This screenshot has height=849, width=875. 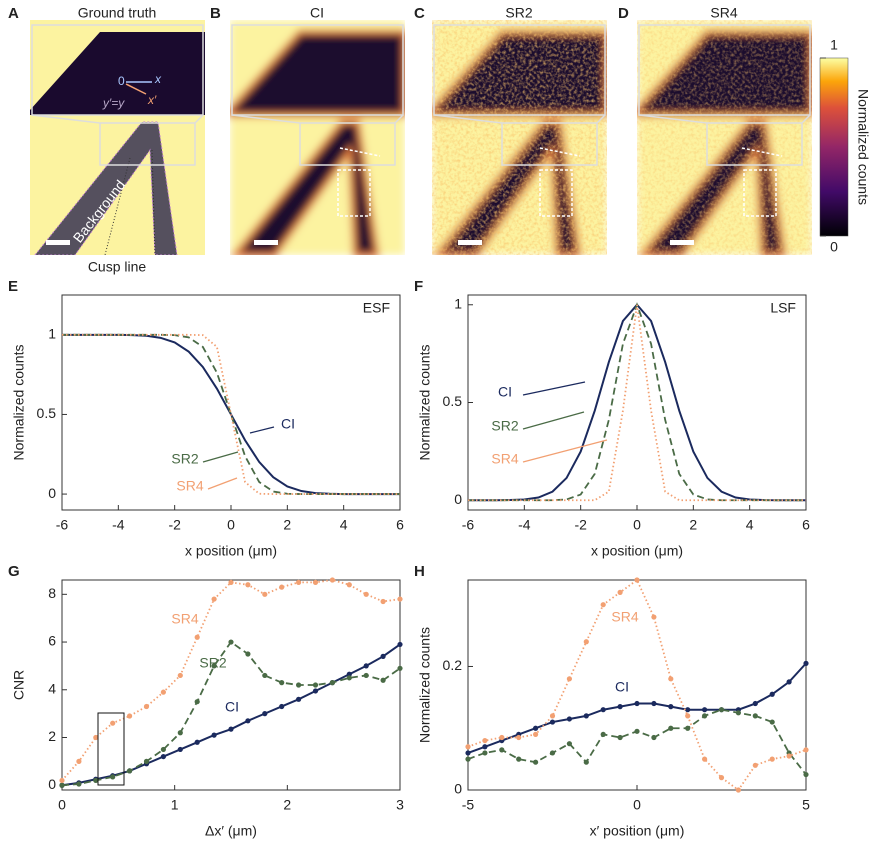 What do you see at coordinates (174, 525) in the screenshot?
I see `x-tick-label: -2` at bounding box center [174, 525].